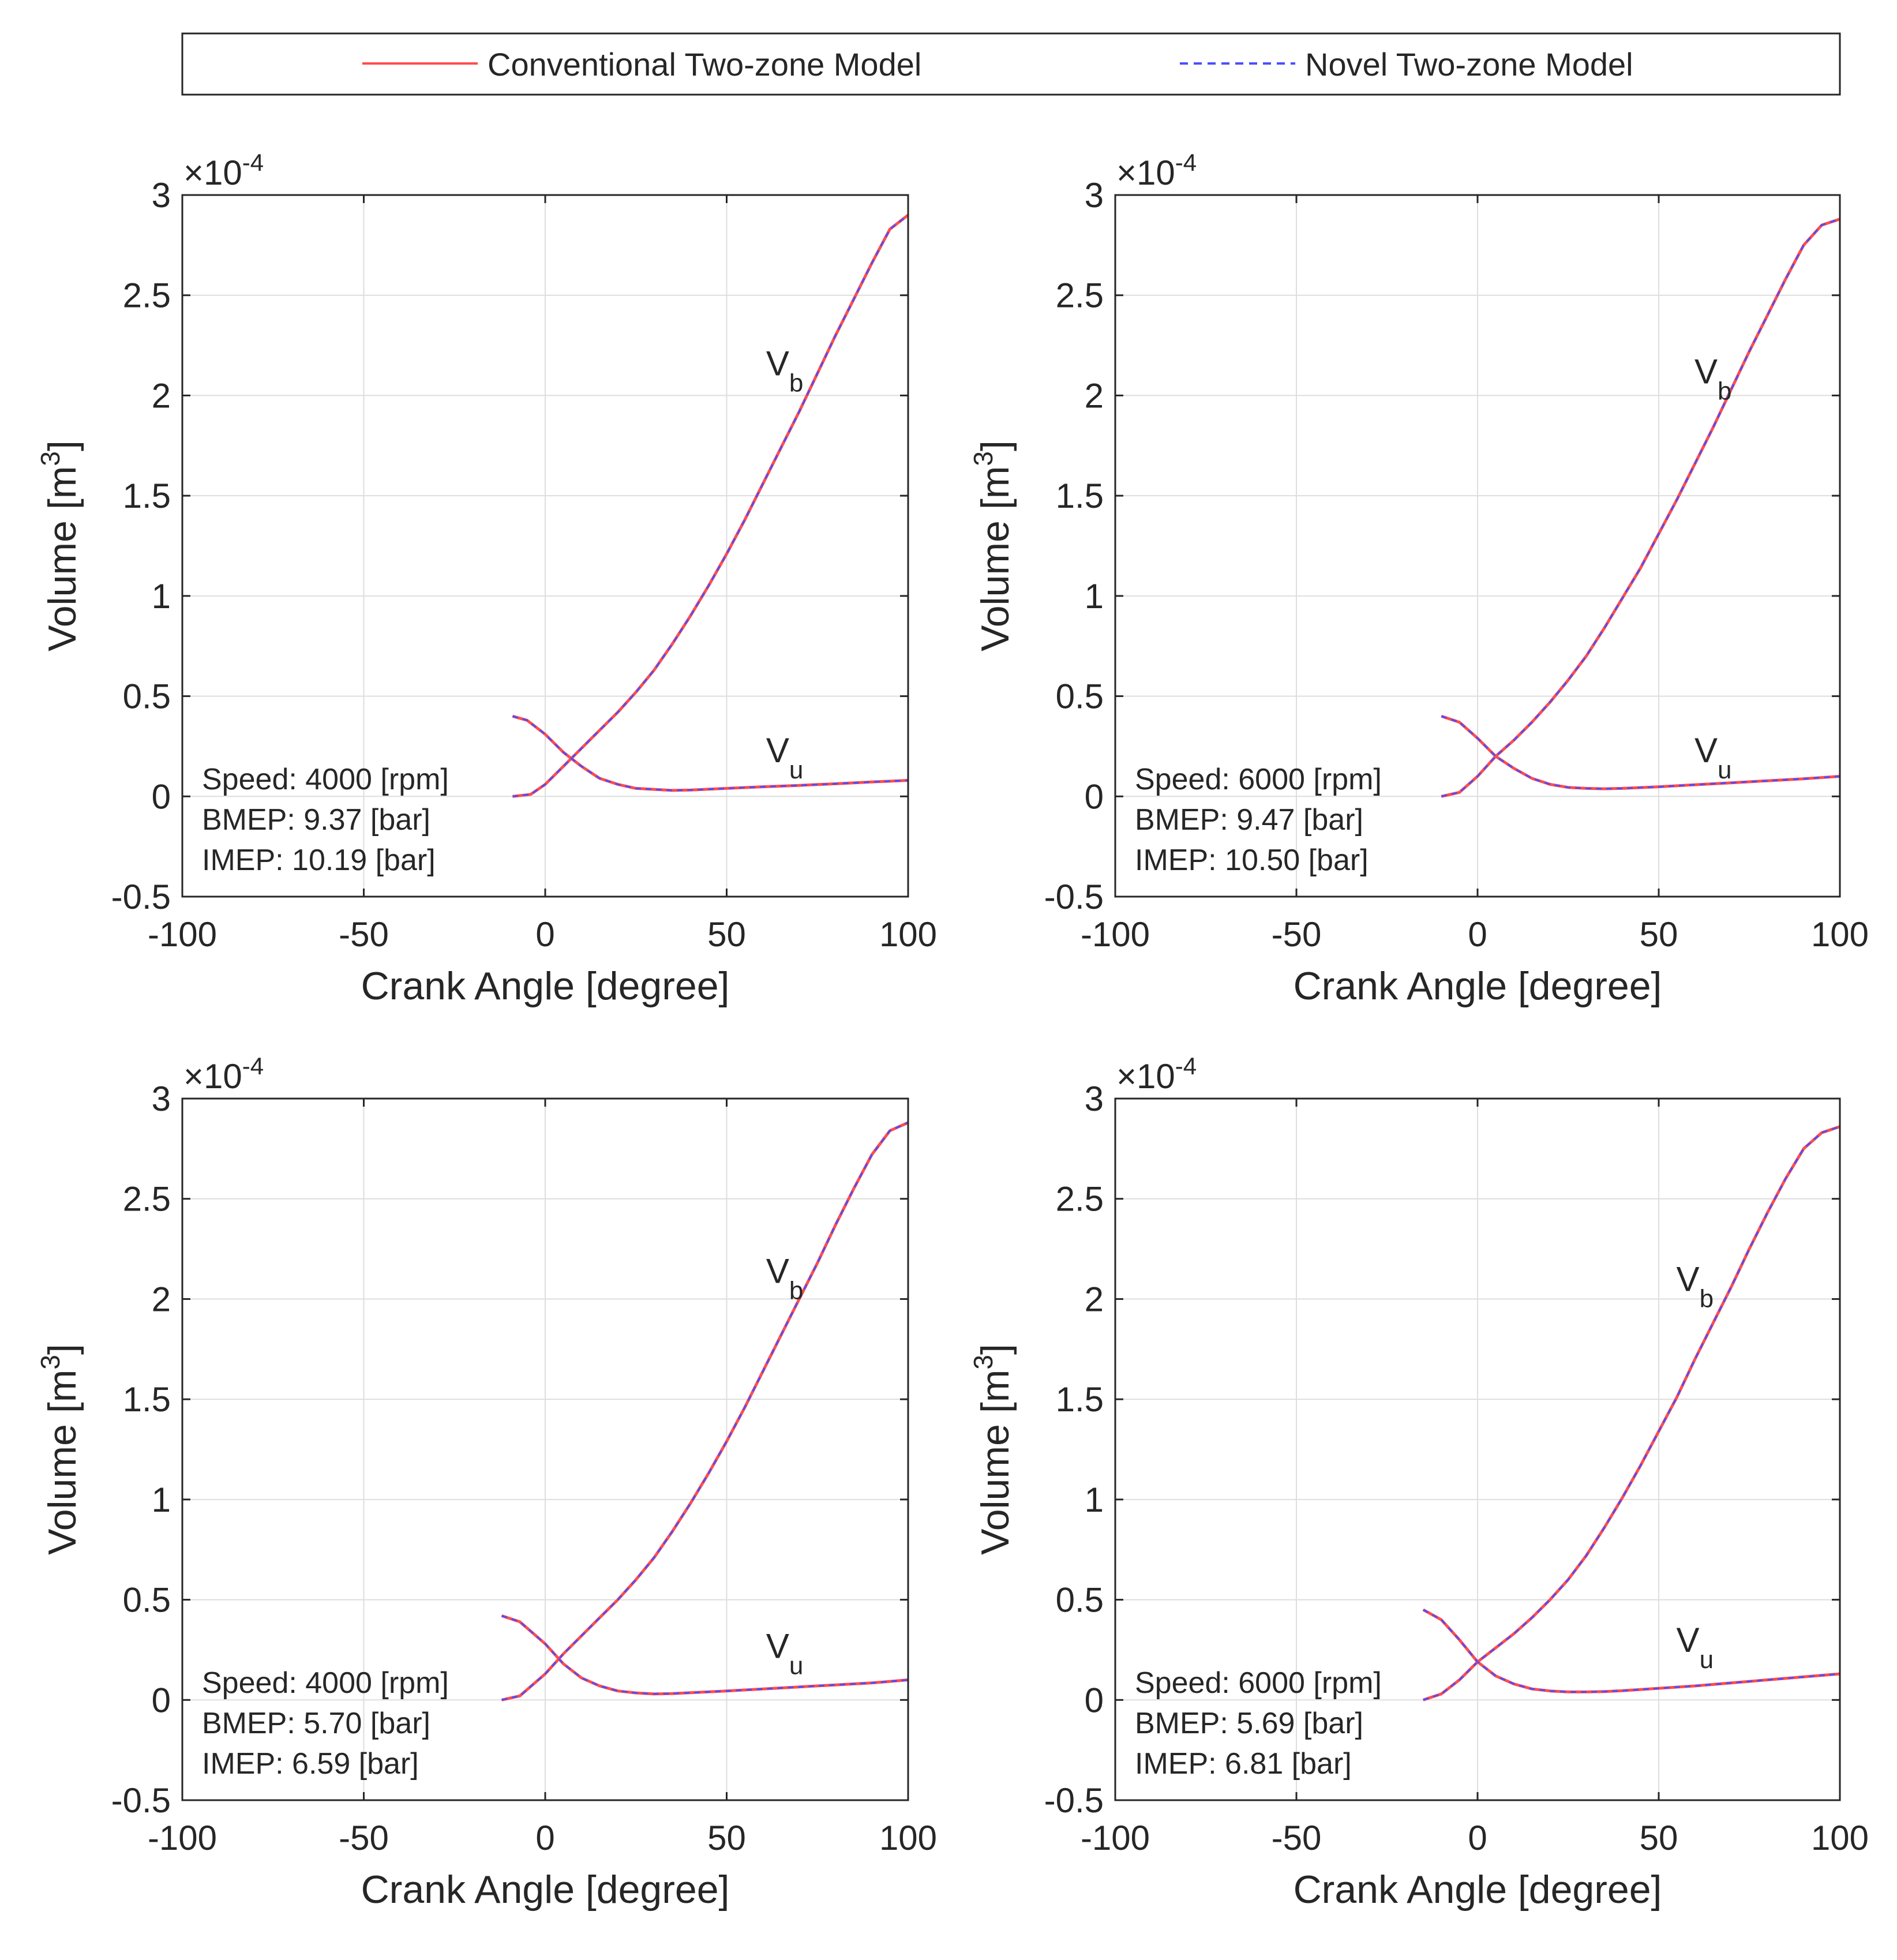  I want to click on annotation-text: IMEP: 10.19 [bar], so click(319, 860).